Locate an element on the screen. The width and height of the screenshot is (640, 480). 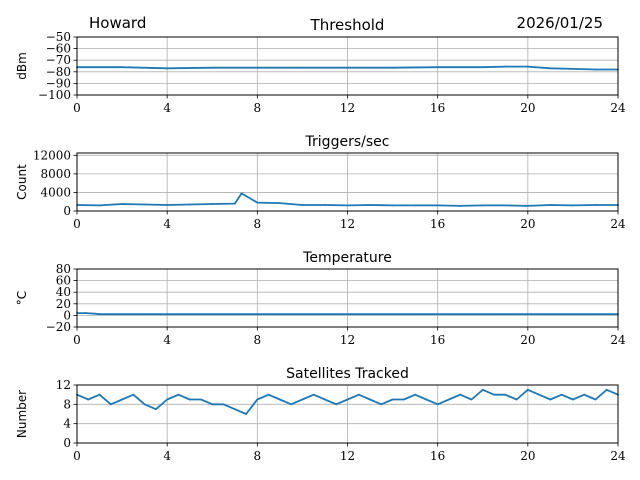
chart-title: Threshold is located at coordinates (347, 25).